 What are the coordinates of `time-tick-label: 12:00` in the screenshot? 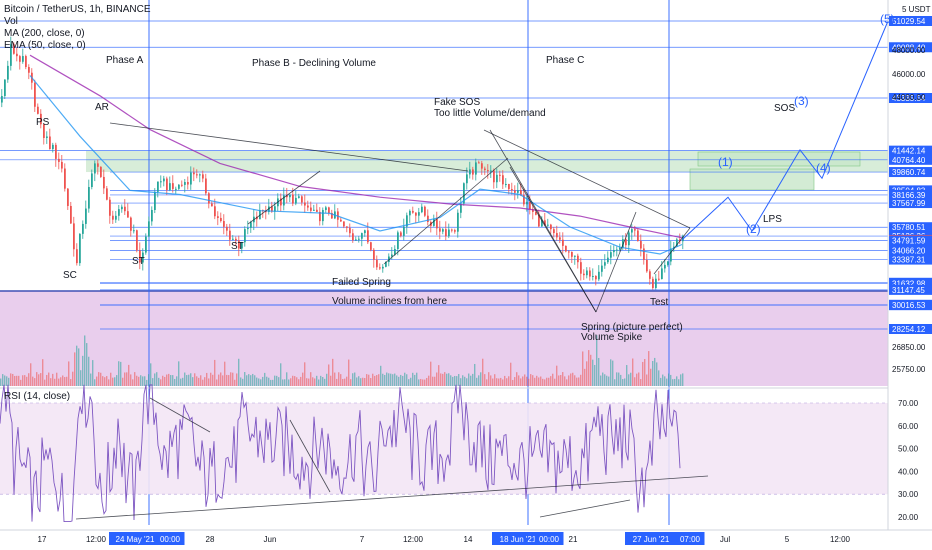 It's located at (413, 539).